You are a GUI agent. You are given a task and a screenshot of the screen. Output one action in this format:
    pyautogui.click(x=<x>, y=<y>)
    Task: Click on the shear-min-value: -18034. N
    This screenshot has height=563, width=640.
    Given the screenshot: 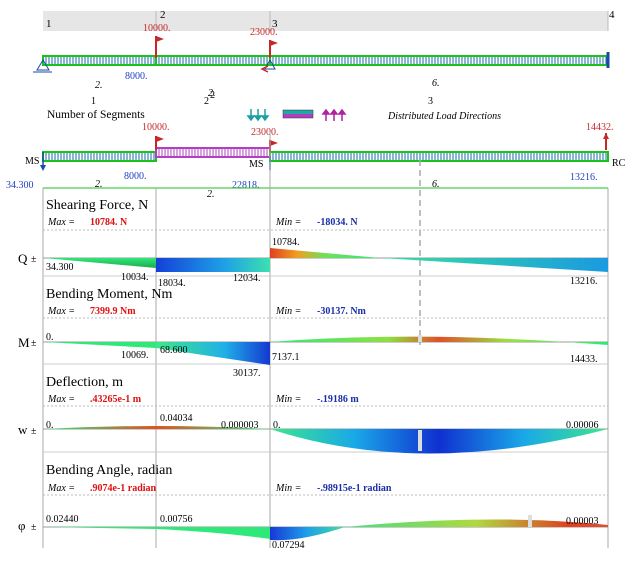 What is the action you would take?
    pyautogui.click(x=337, y=222)
    